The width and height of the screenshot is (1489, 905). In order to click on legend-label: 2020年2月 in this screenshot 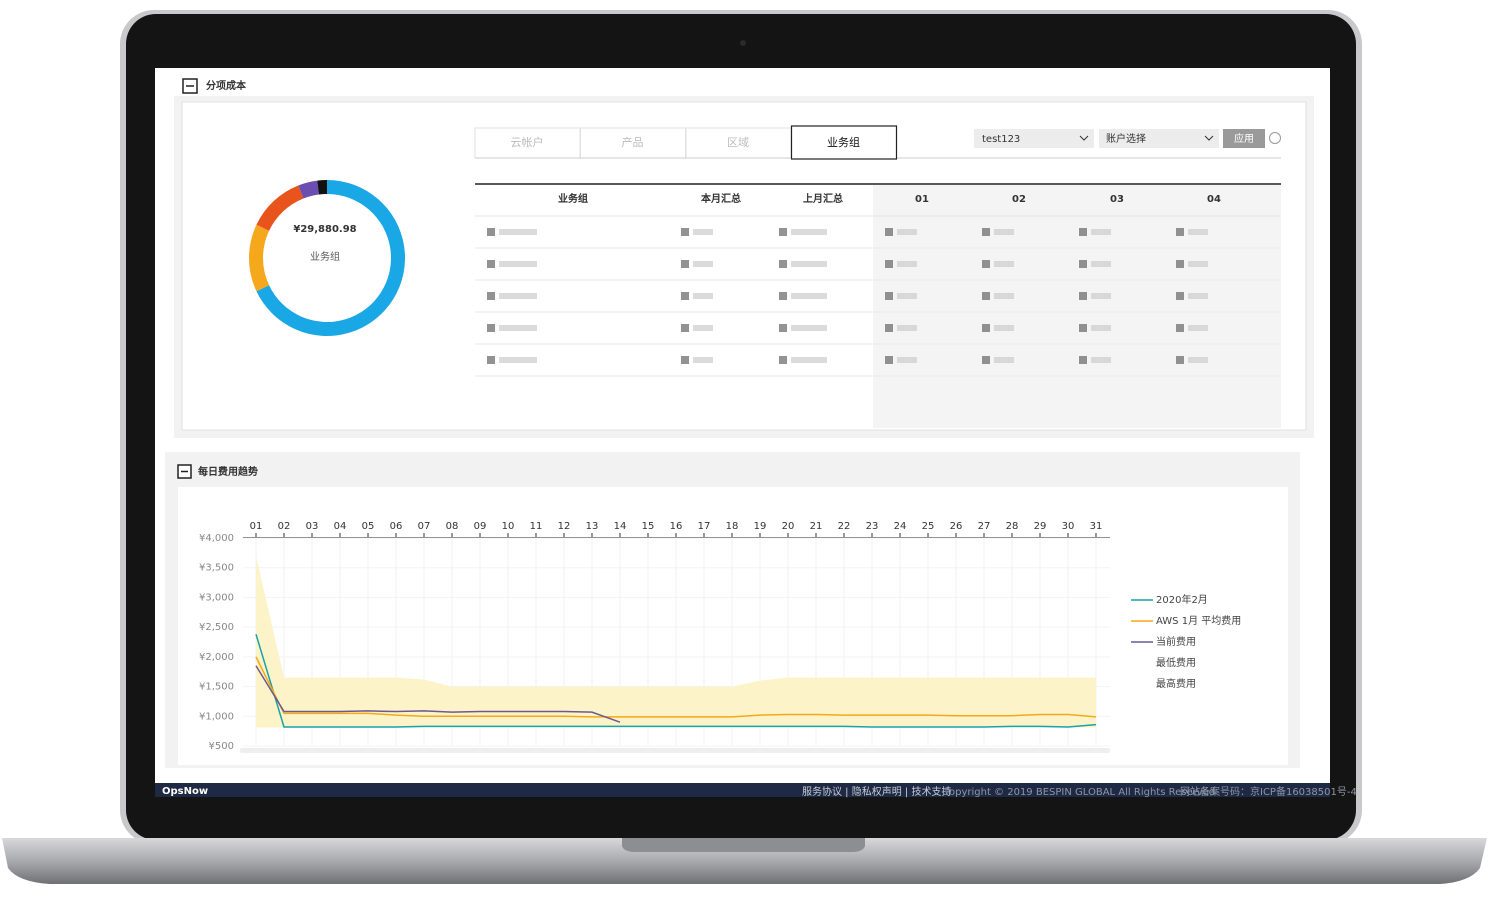, I will do `click(1182, 599)`.